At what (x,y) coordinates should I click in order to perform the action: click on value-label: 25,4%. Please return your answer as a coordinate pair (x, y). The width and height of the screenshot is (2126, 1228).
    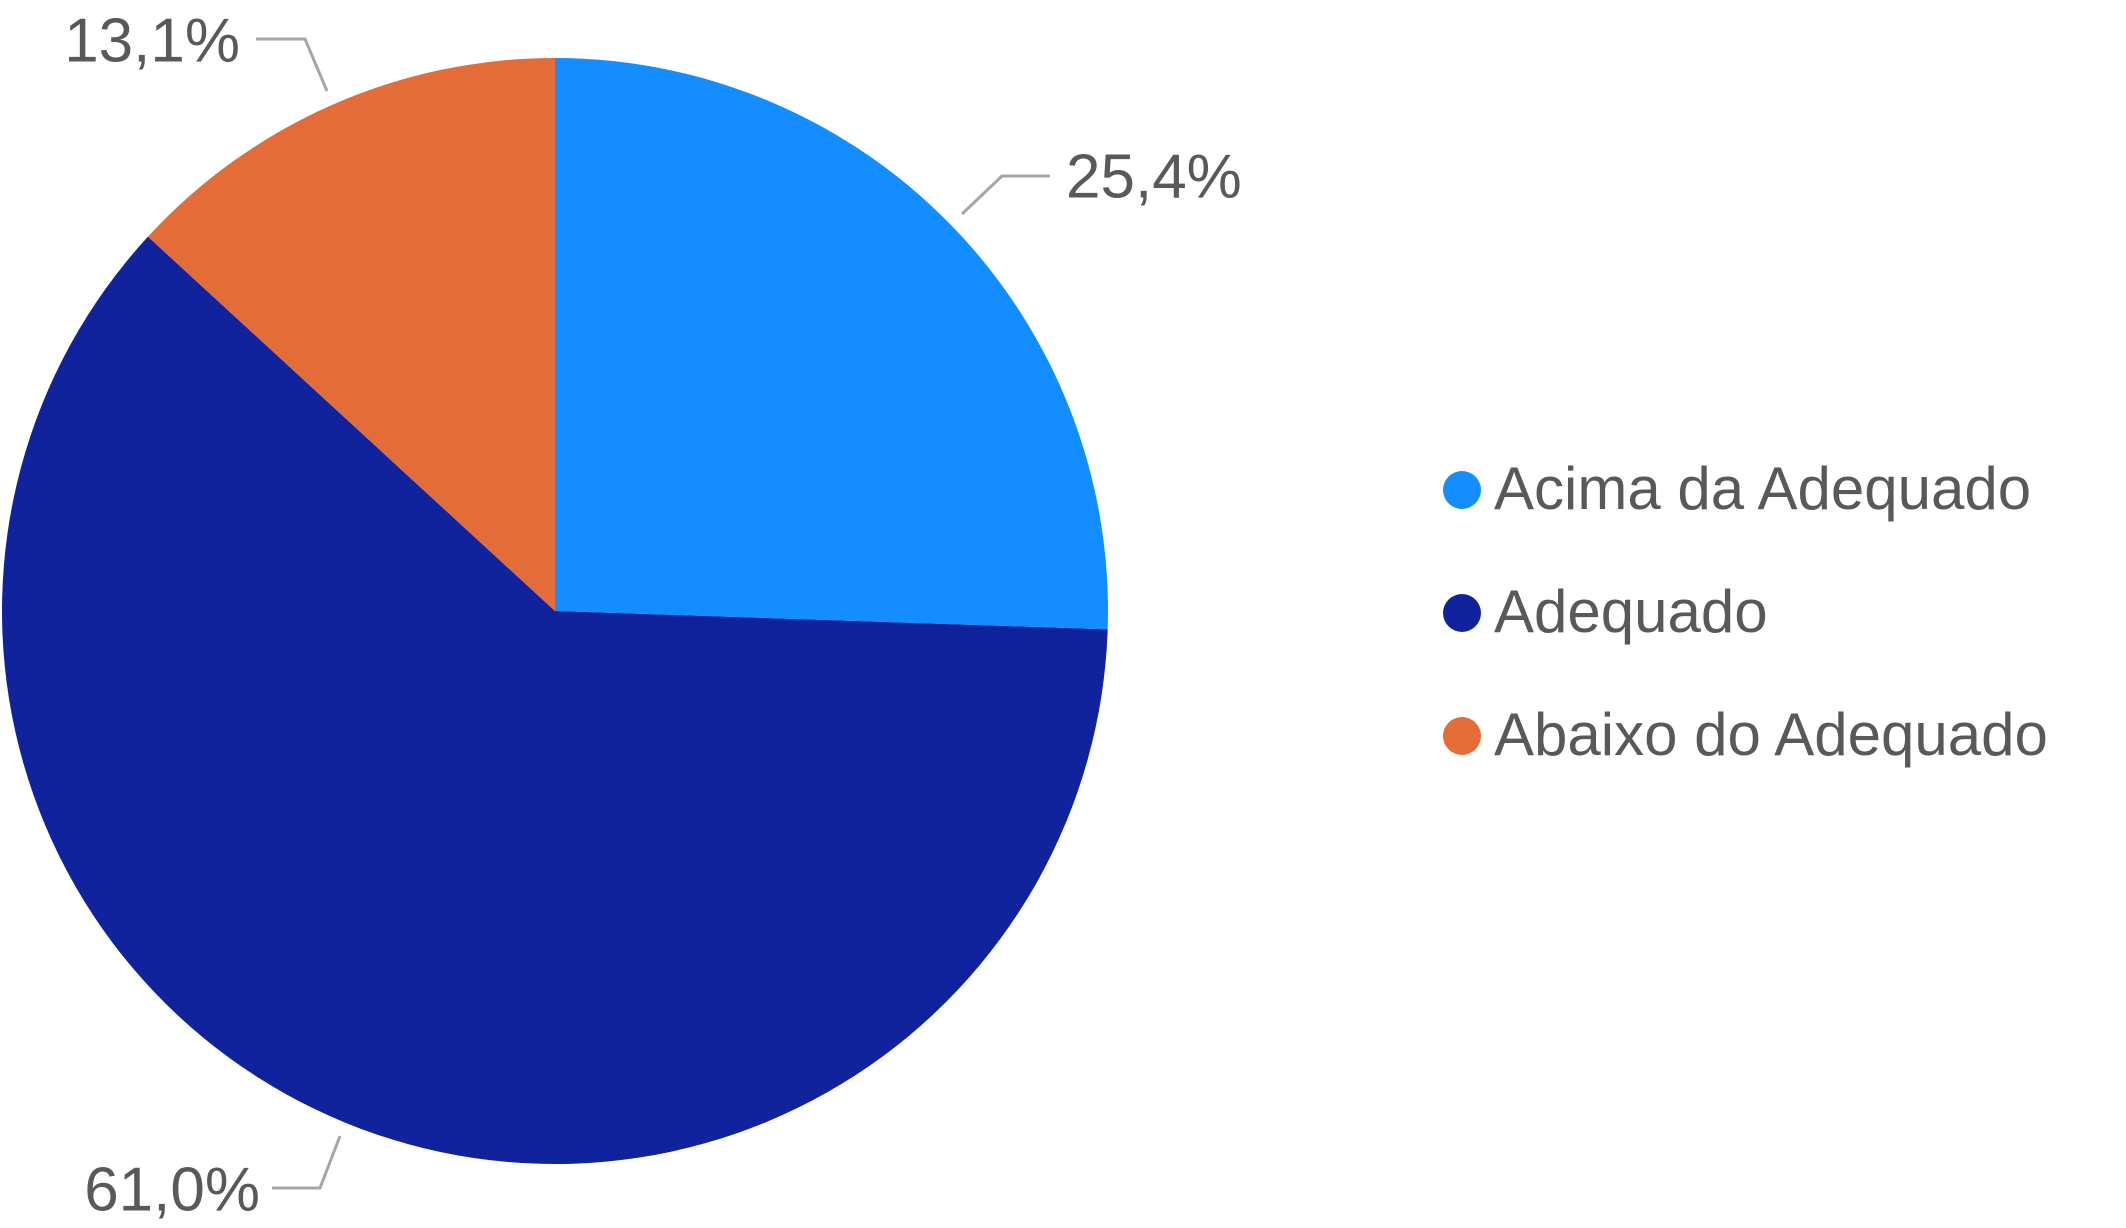
    Looking at the image, I should click on (1154, 176).